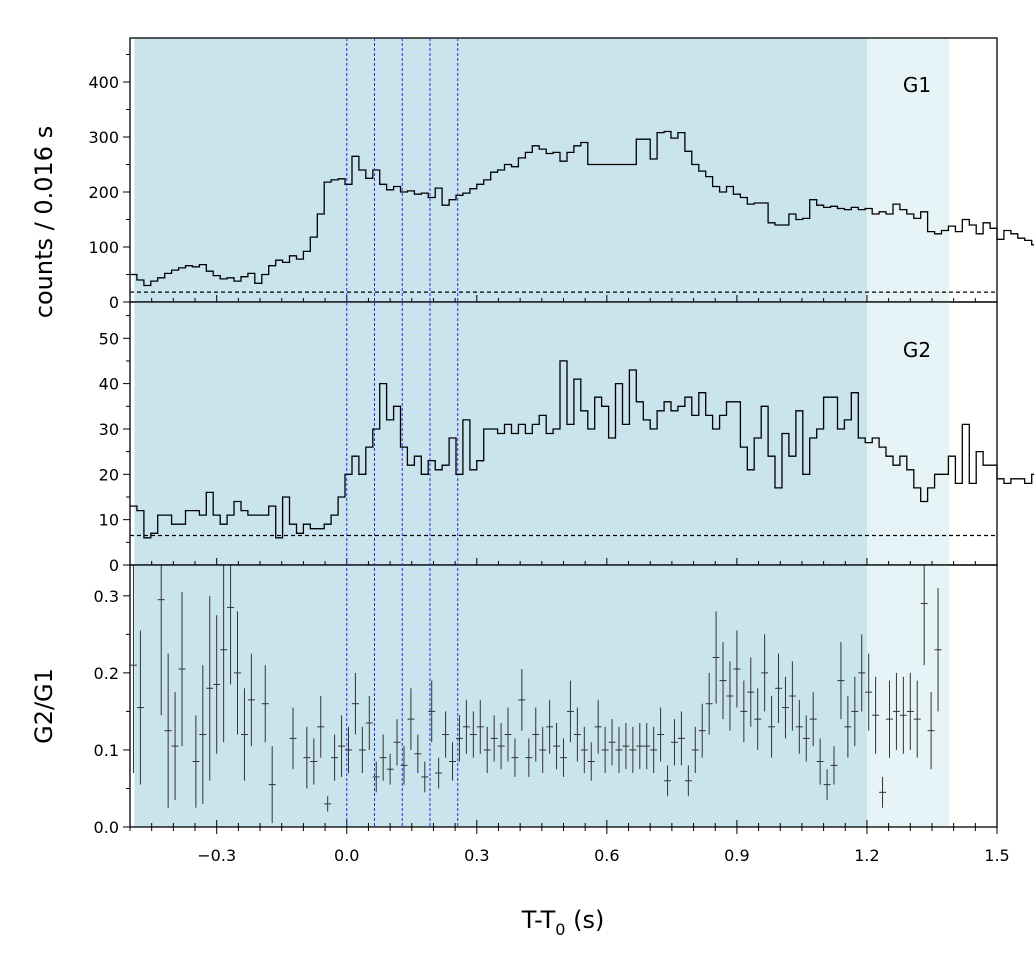 This screenshot has height=965, width=1034. I want to click on y-tick-label: 10, so click(109, 520).